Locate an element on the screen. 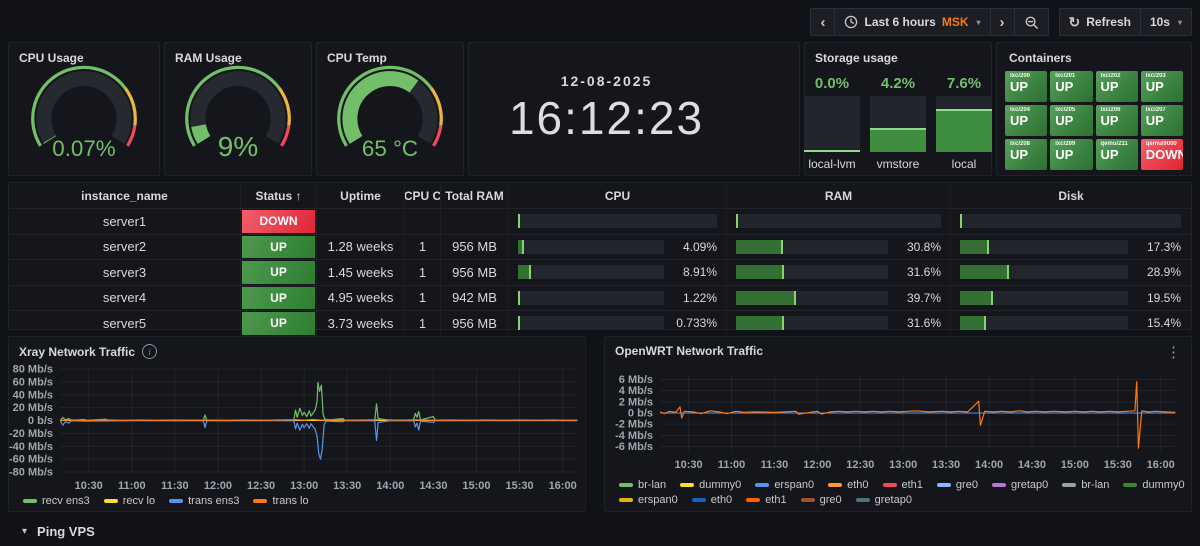 This screenshot has height=546, width=1200. timezone-label: MSK is located at coordinates (955, 22).